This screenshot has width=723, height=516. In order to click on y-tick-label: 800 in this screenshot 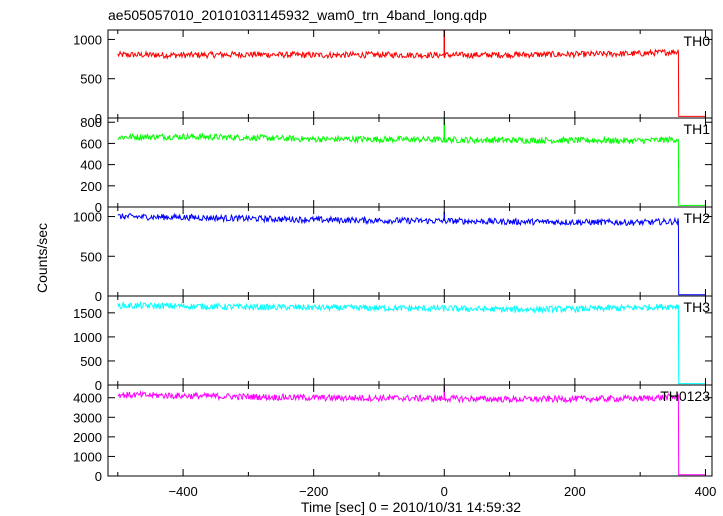, I will do `click(91, 122)`.